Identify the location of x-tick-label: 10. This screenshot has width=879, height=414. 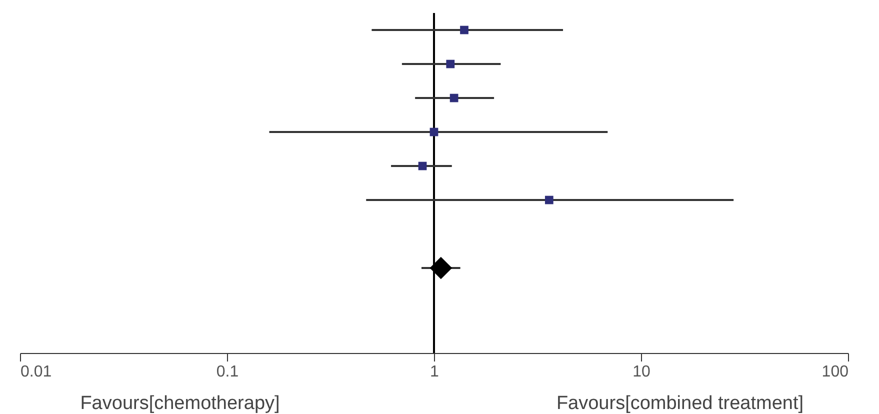
(641, 372).